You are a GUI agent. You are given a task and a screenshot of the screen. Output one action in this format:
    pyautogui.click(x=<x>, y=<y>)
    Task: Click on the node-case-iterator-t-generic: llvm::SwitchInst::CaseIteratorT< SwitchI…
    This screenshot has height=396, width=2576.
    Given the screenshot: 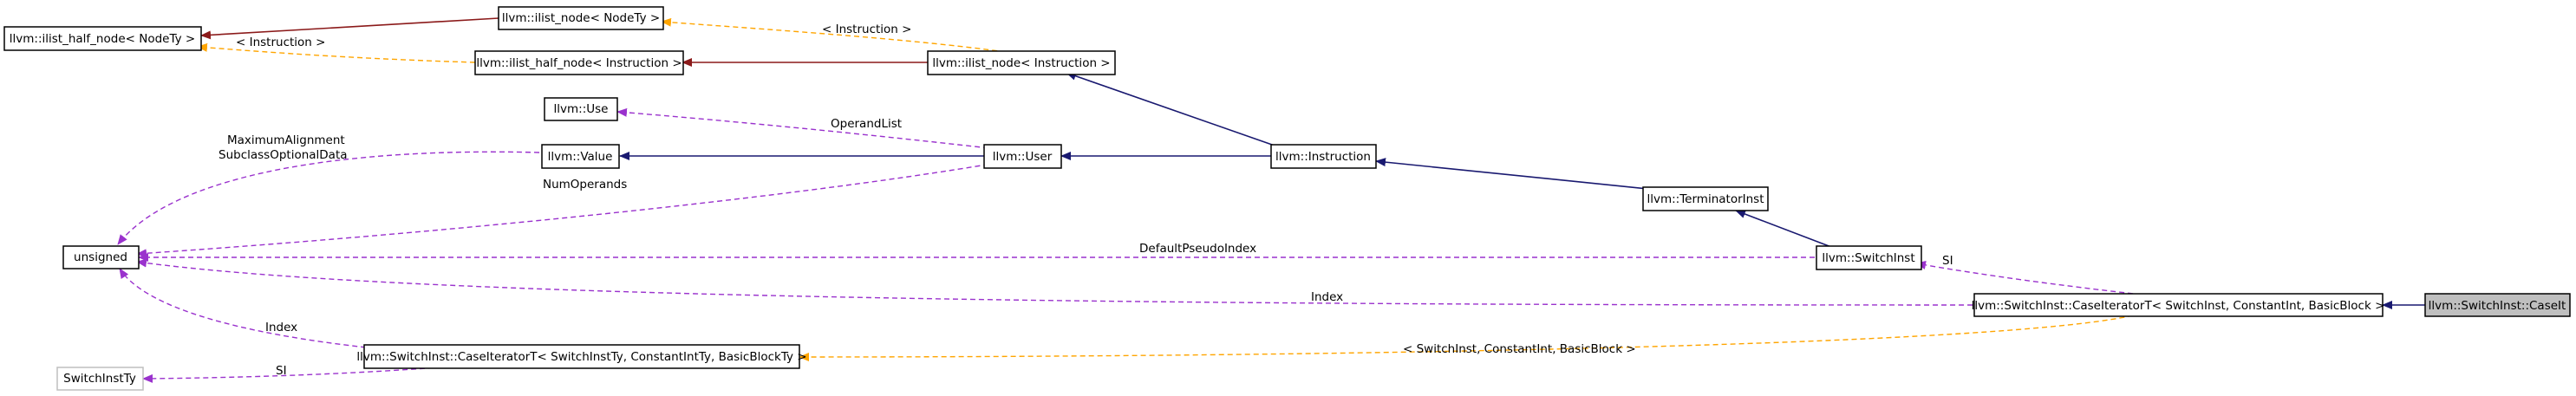 What is the action you would take?
    pyautogui.click(x=582, y=356)
    